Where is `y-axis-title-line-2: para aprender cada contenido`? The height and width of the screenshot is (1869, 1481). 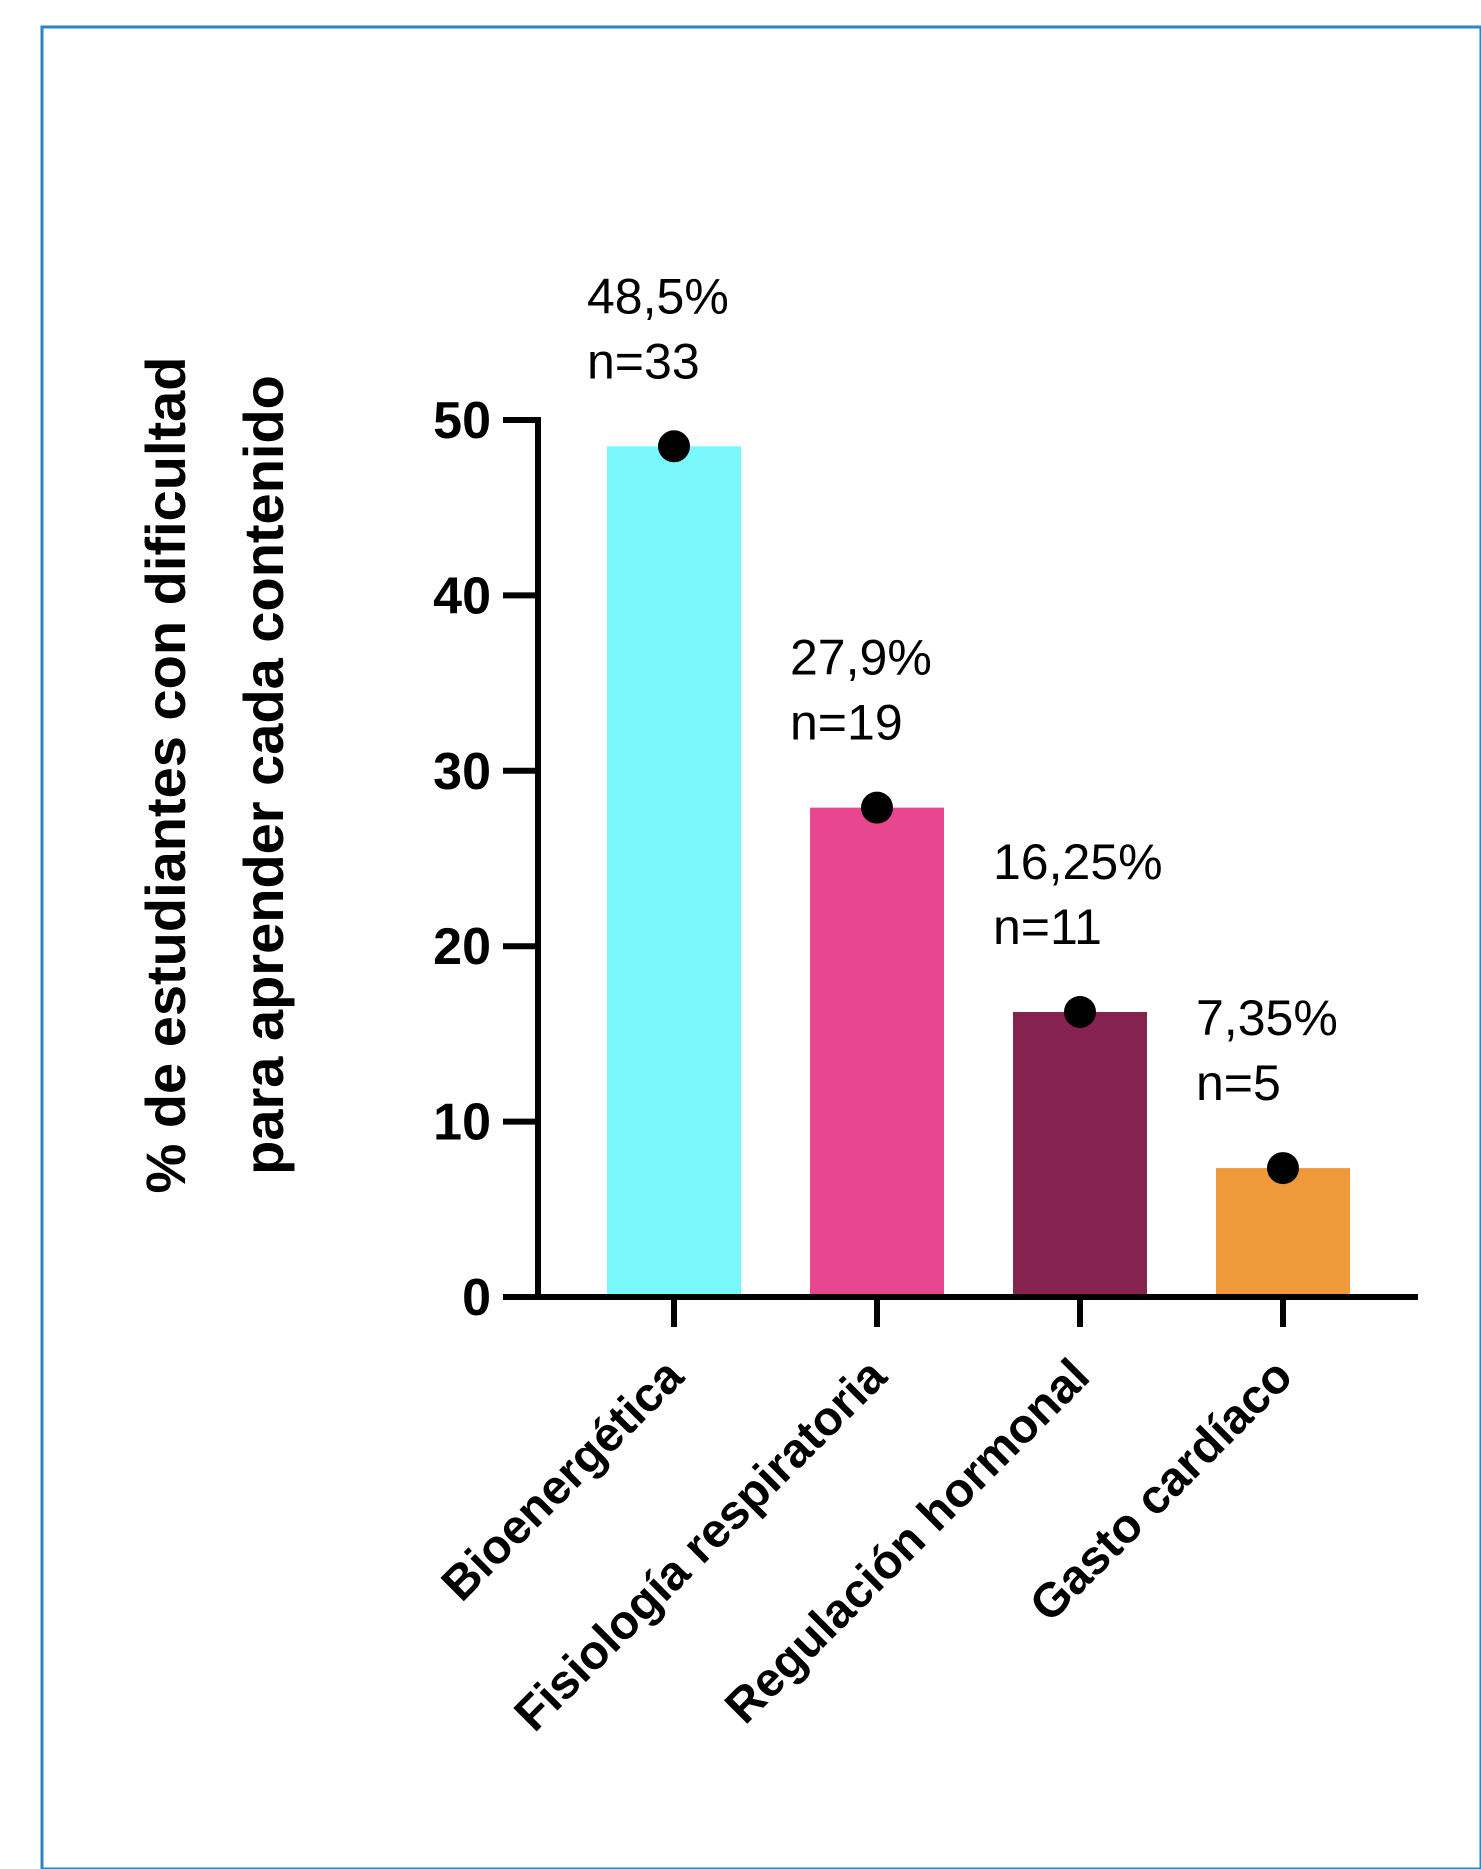
y-axis-title-line-2: para aprender cada contenido is located at coordinates (263, 775).